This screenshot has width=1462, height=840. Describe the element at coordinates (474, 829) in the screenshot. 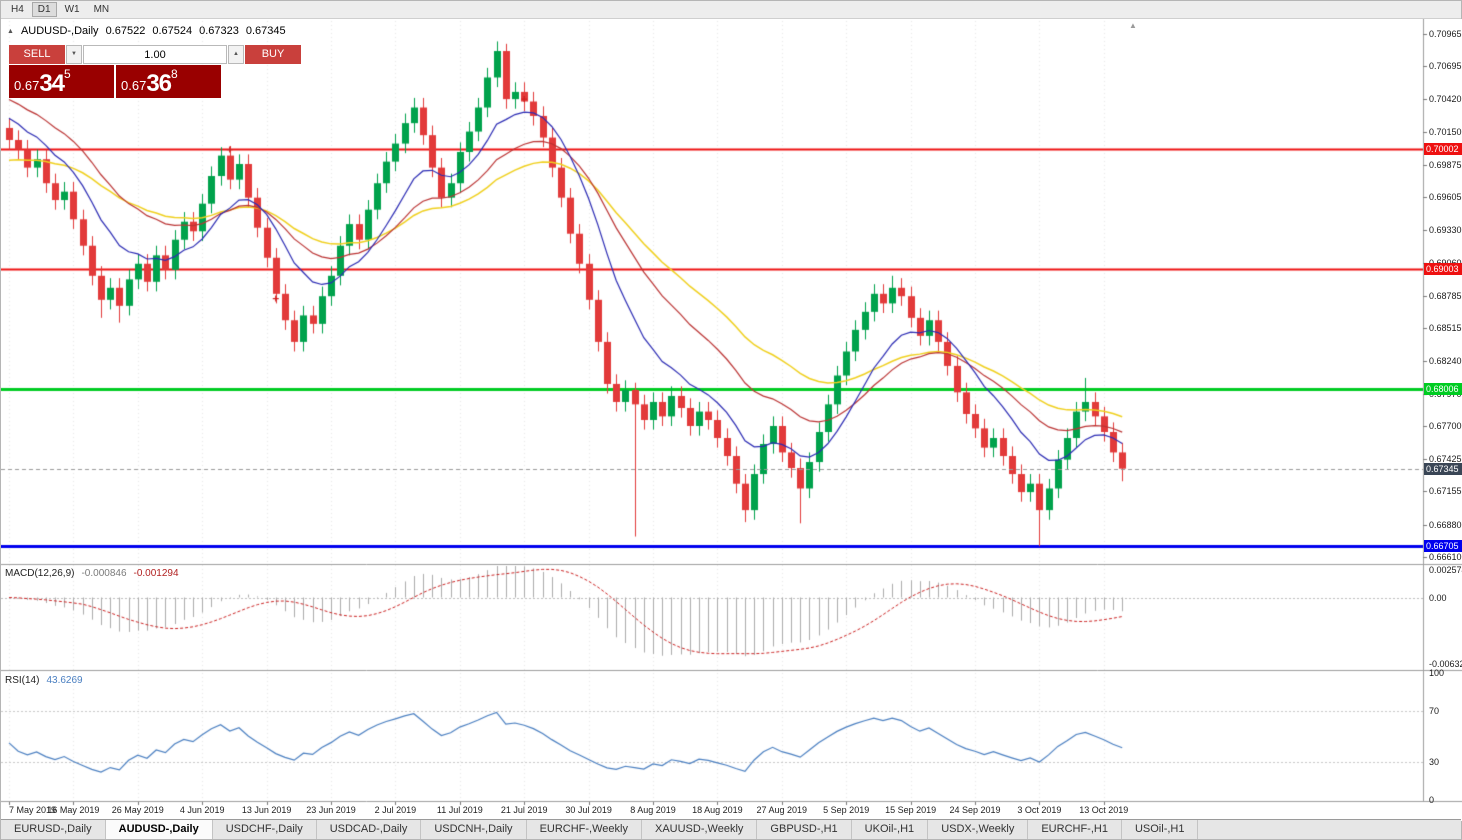

I see `chart-tab-usdcnh-daily: USDCNH-,Daily` at that location.